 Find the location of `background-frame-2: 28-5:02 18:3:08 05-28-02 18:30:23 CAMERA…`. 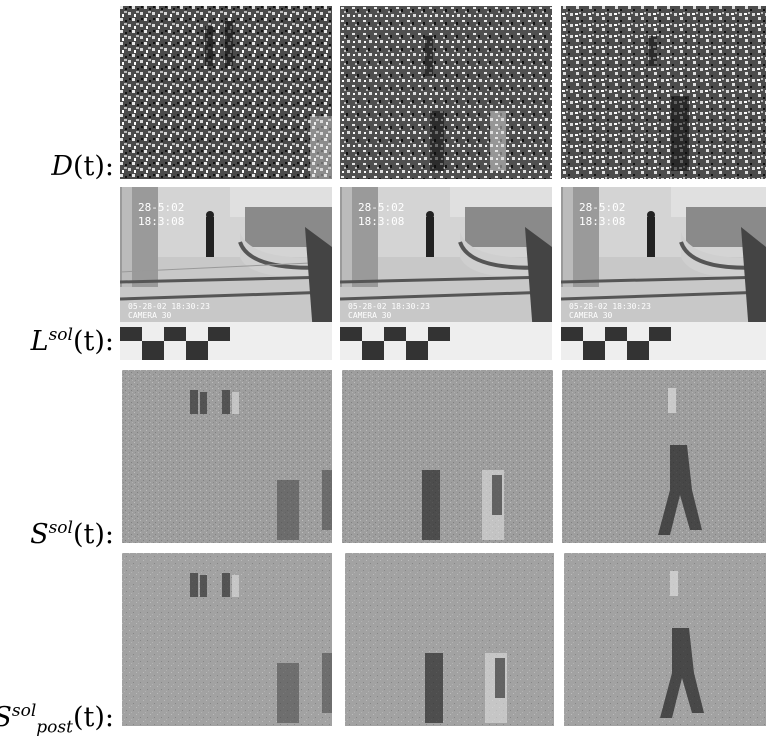

background-frame-2: 28-5:02 18:3:08 05-28-02 18:30:23 CAMERA… is located at coordinates (446, 273).